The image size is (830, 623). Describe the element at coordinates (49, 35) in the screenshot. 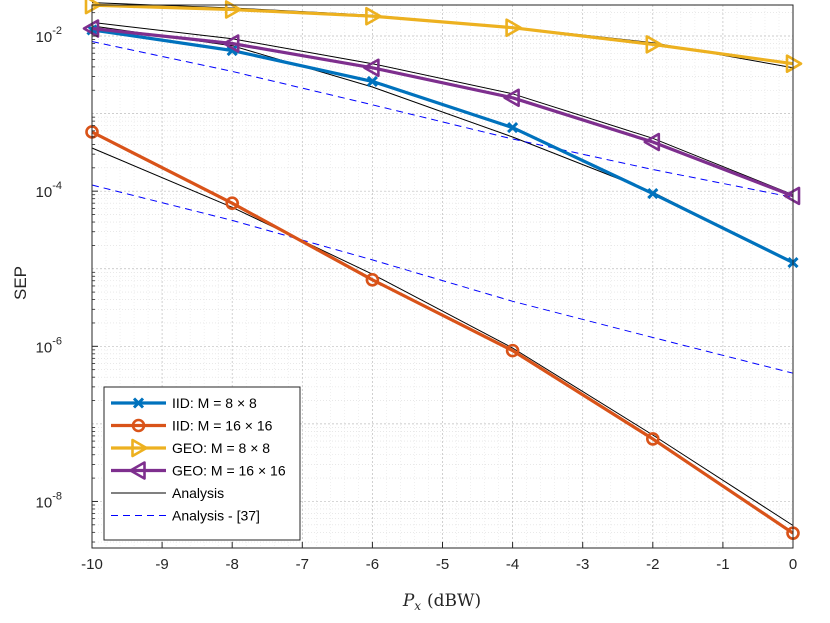

I see `y-tick-label: 10⁻²` at that location.